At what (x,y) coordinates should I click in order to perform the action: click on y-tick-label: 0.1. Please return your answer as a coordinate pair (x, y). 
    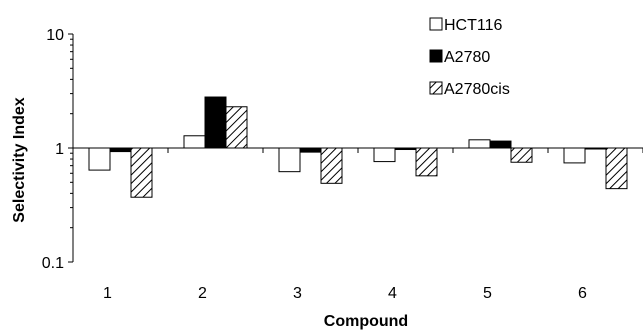
    Looking at the image, I should click on (53, 263).